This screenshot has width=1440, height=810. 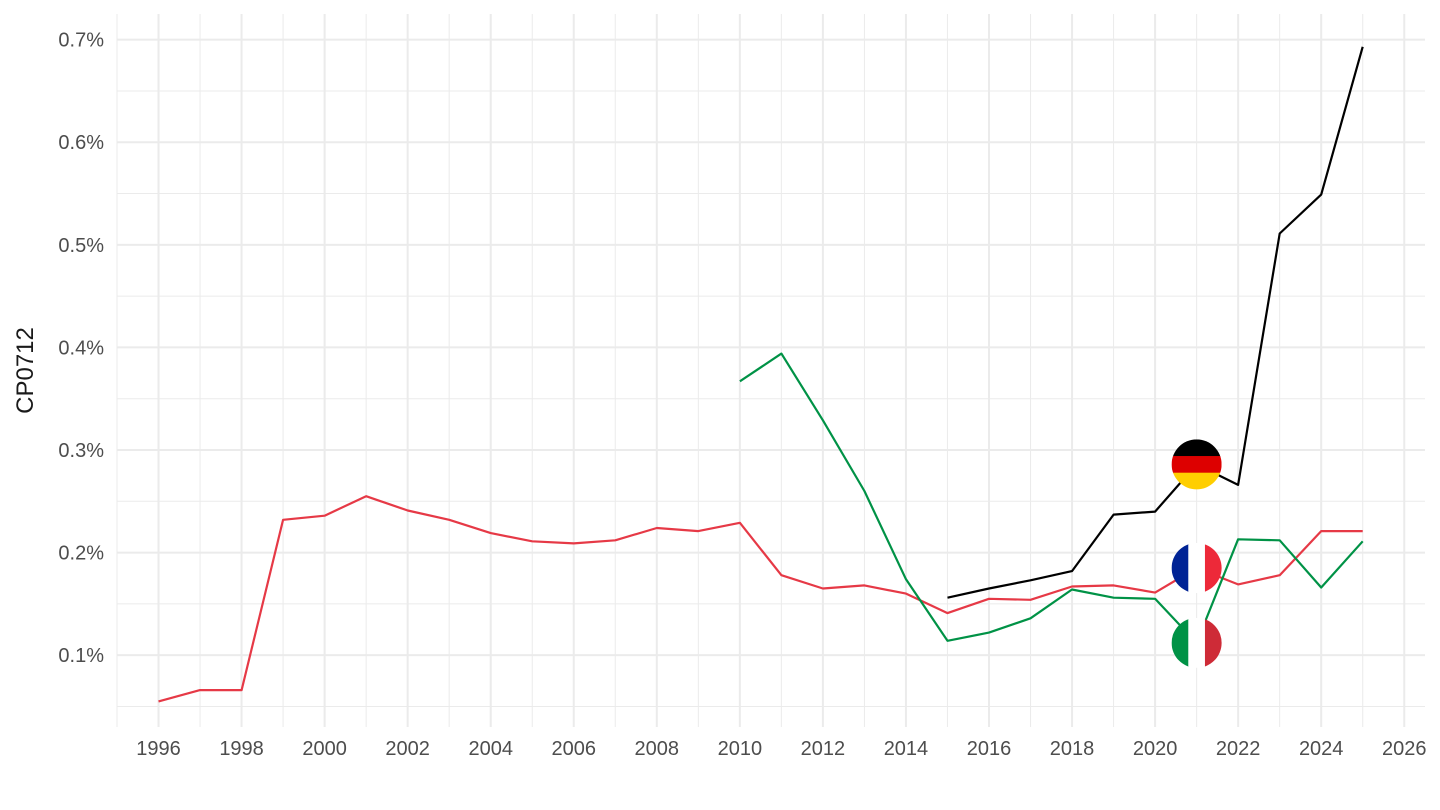 I want to click on flag-france-blue-stripe, so click(x=1180, y=567).